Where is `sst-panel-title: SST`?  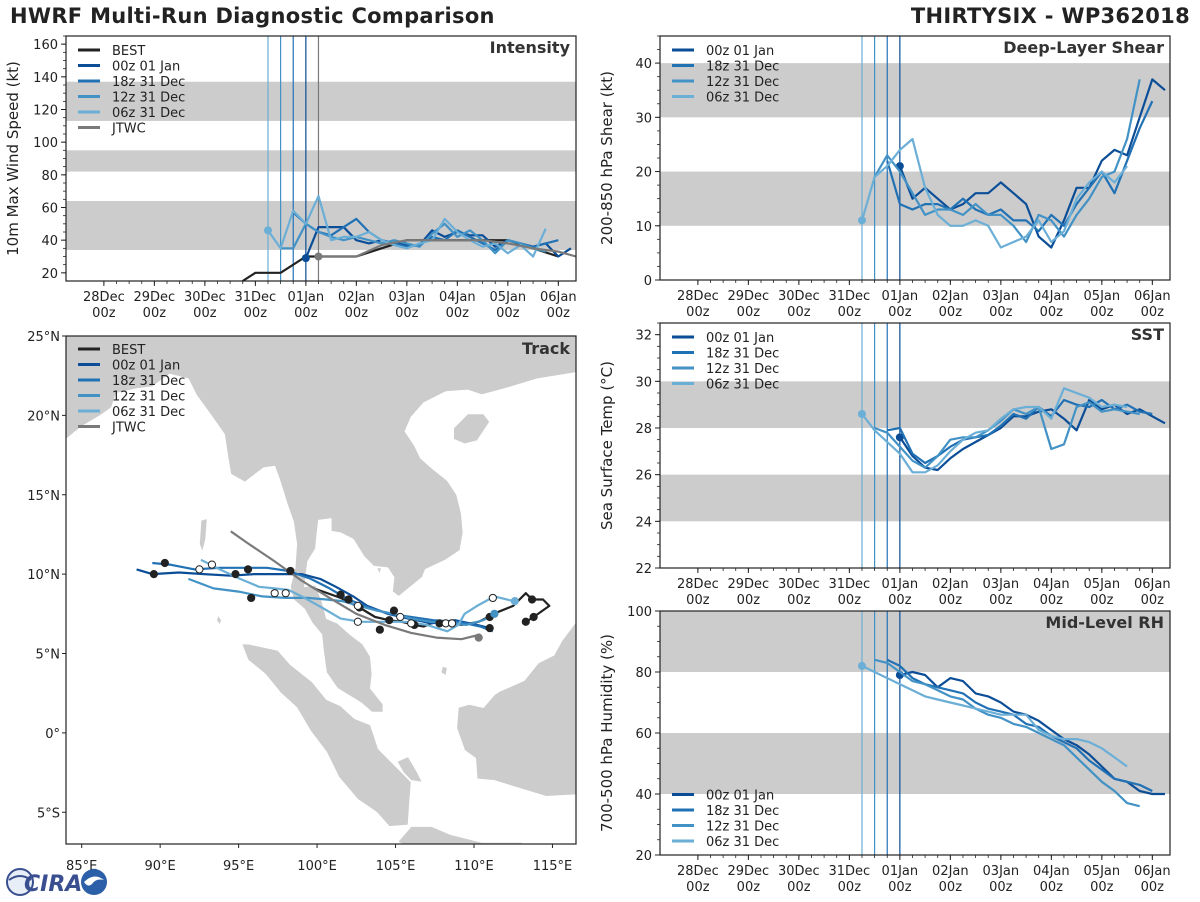 sst-panel-title: SST is located at coordinates (1147, 334).